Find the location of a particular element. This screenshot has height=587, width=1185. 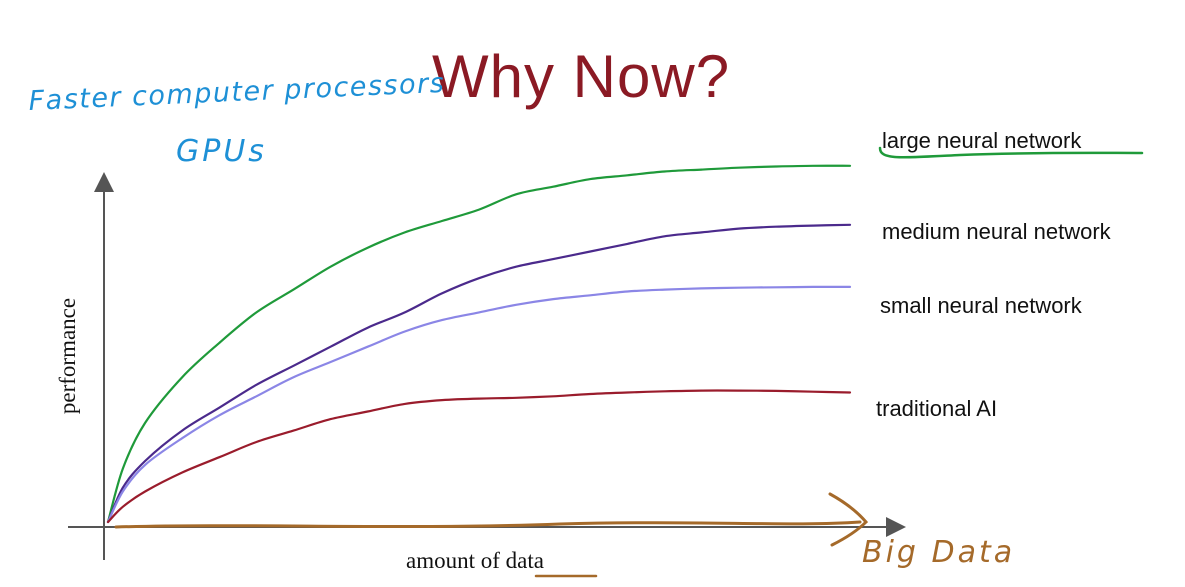

big-data-arrow-stroke is located at coordinates (488, 524).